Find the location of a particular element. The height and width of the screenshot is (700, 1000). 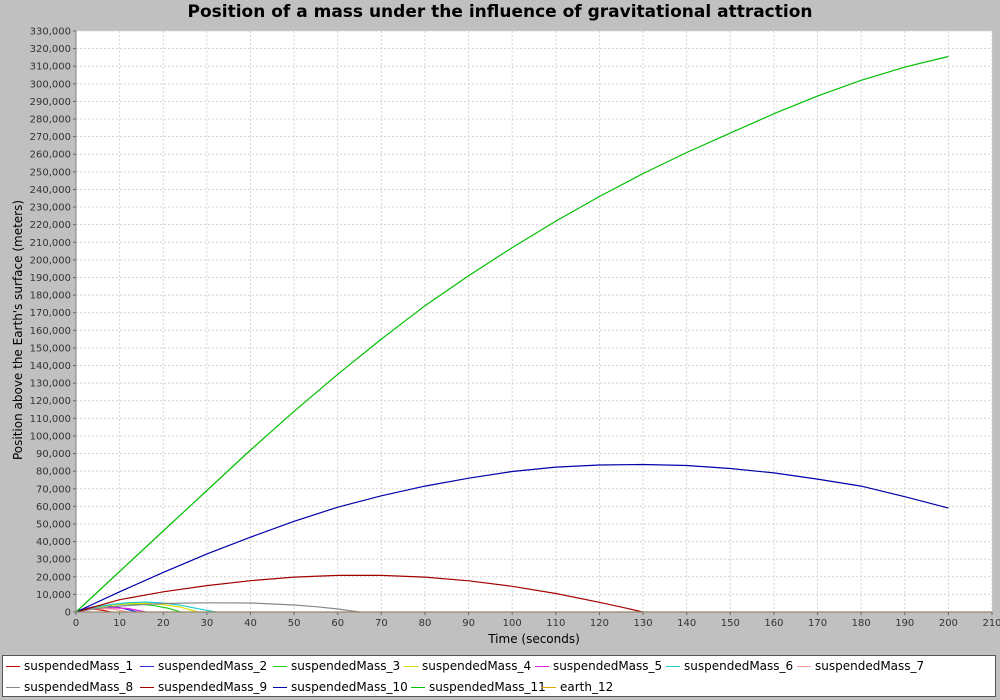

legend-item: suspendedMass_5 is located at coordinates (598, 666).